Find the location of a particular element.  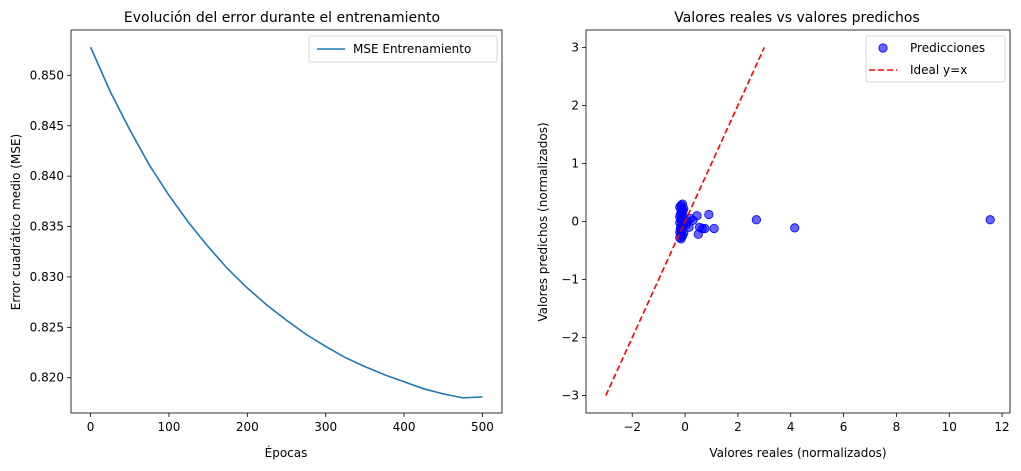

x-tick-label: 300 is located at coordinates (325, 427).